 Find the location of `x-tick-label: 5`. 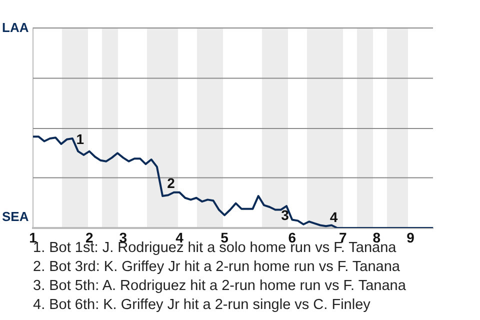

x-tick-label: 5 is located at coordinates (224, 237).